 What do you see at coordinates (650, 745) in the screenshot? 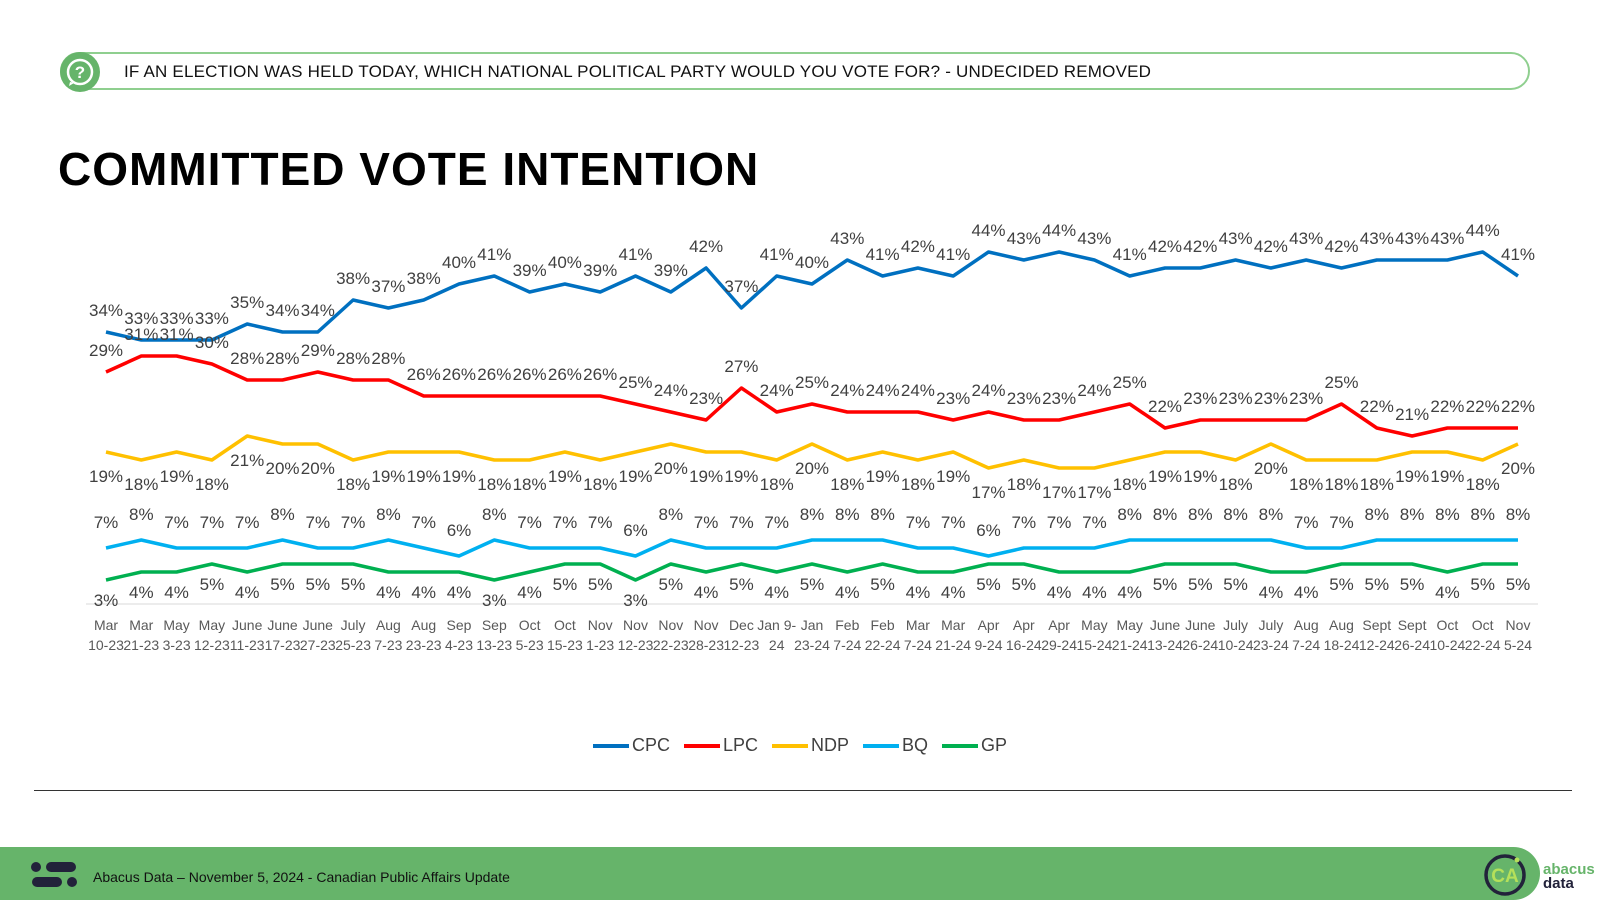
I see `legend-label: CPC` at bounding box center [650, 745].